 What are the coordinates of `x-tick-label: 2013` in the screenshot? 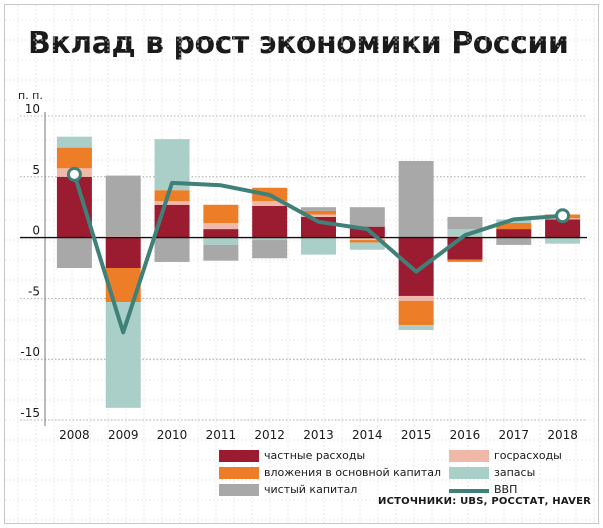 It's located at (318, 435).